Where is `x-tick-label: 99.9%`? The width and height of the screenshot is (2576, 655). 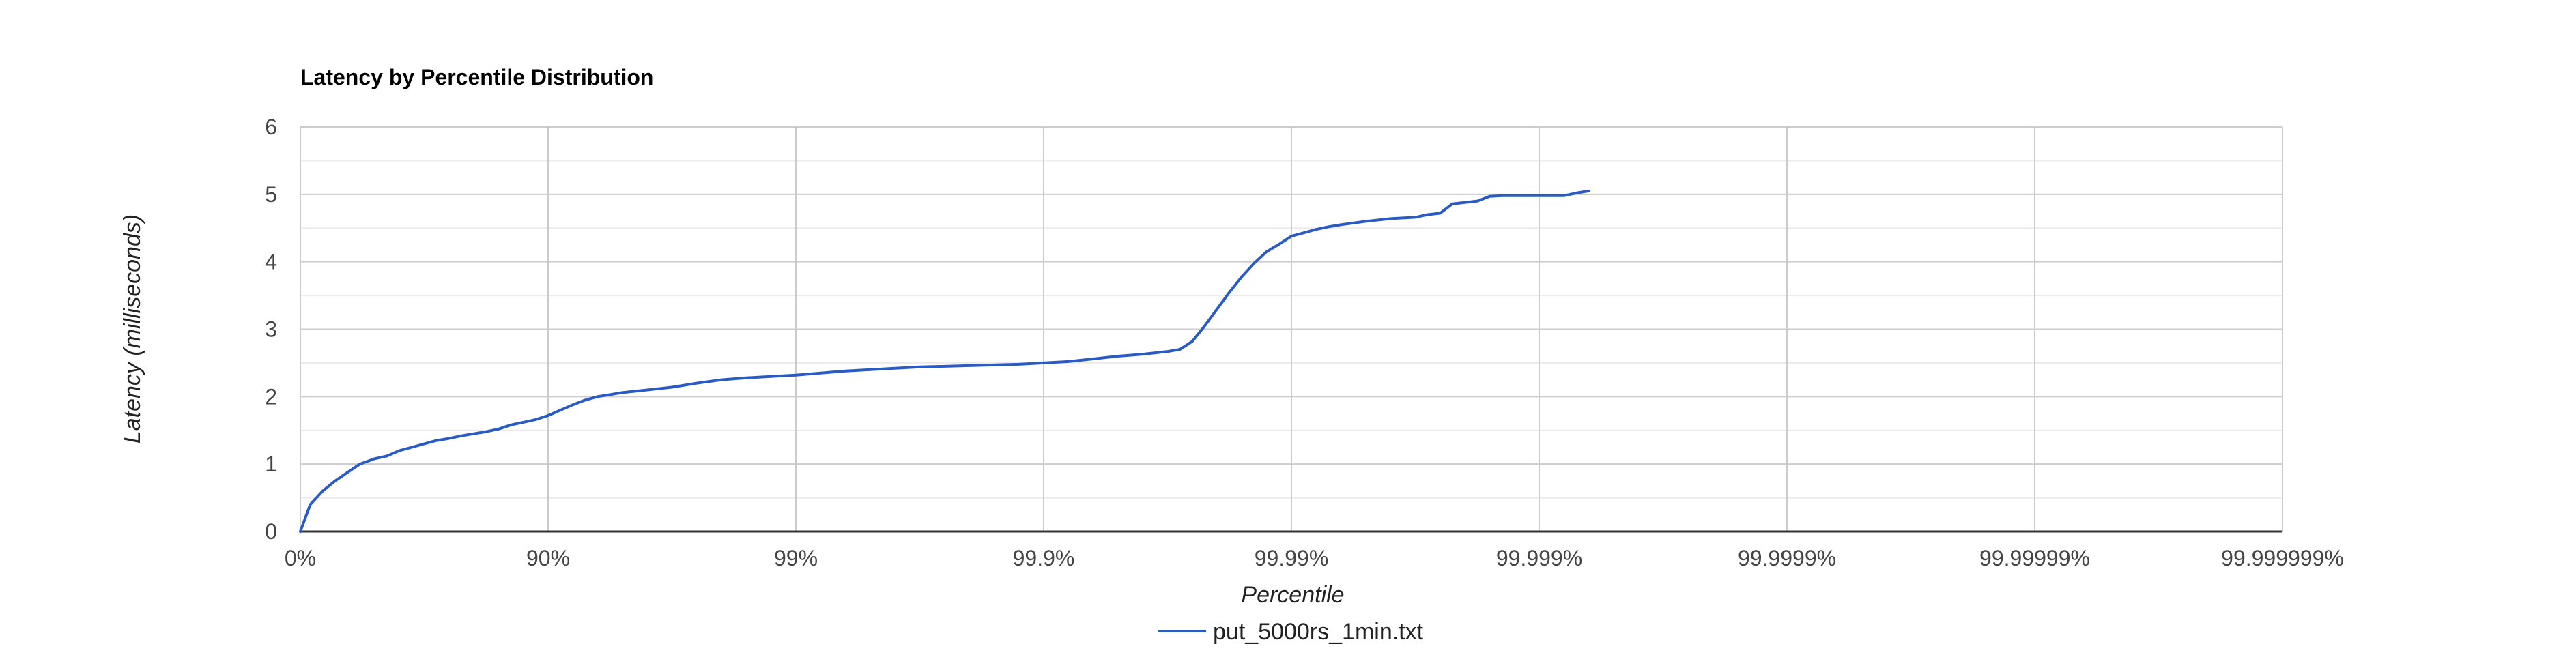 x-tick-label: 99.9% is located at coordinates (1044, 558).